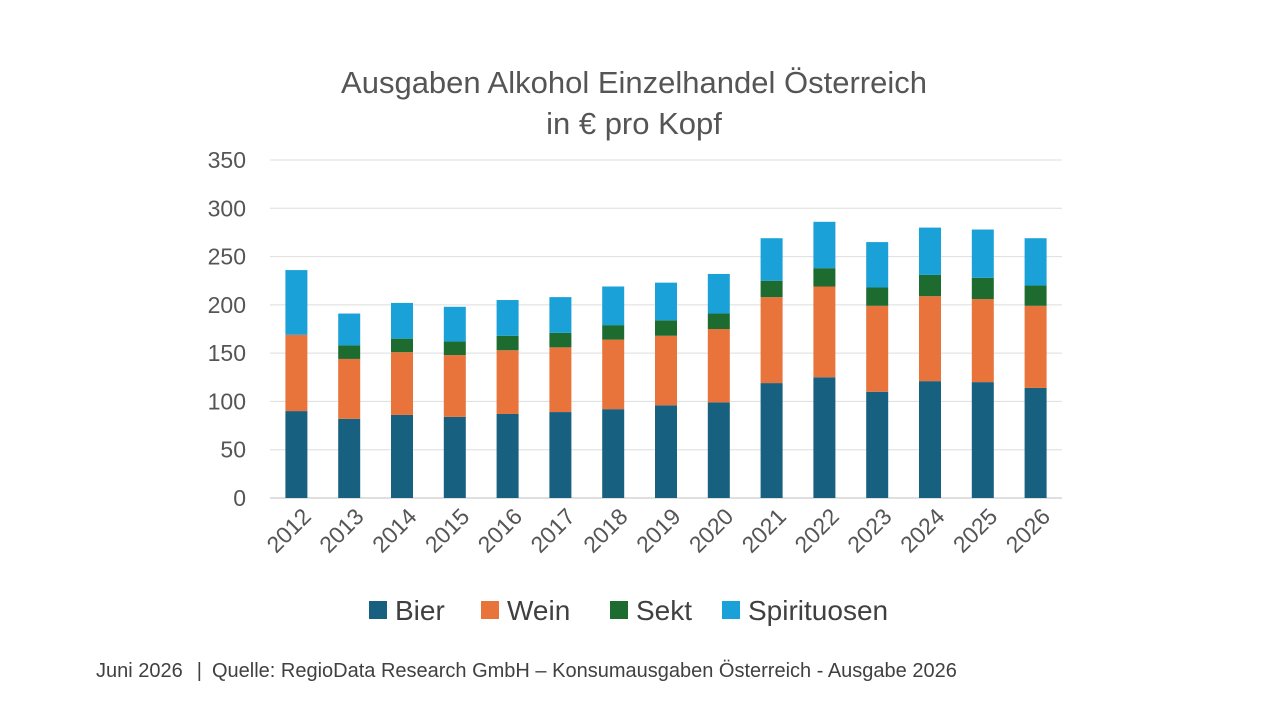  What do you see at coordinates (227, 257) in the screenshot?
I see `y-tick-label: 250` at bounding box center [227, 257].